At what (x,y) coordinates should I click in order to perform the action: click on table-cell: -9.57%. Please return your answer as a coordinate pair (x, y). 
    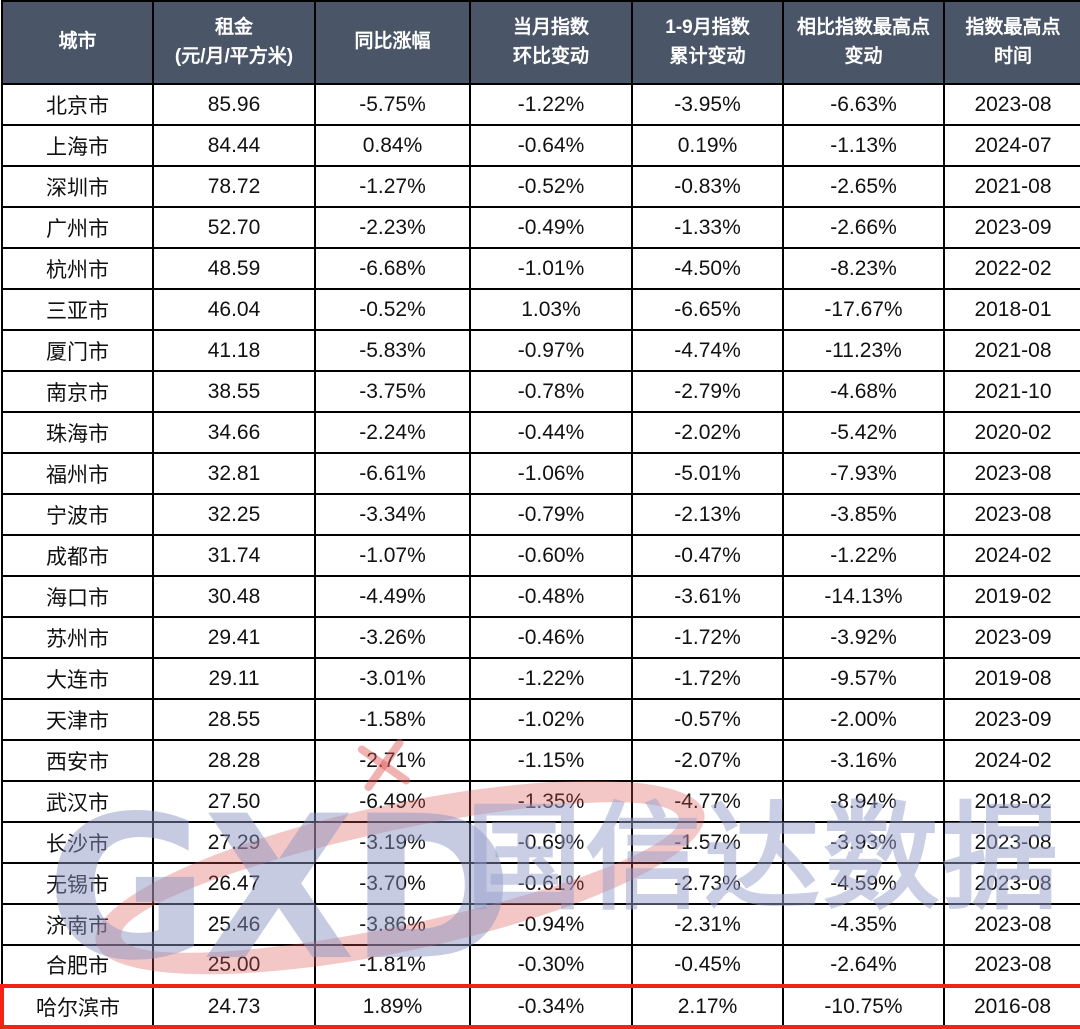
    Looking at the image, I should click on (863, 678).